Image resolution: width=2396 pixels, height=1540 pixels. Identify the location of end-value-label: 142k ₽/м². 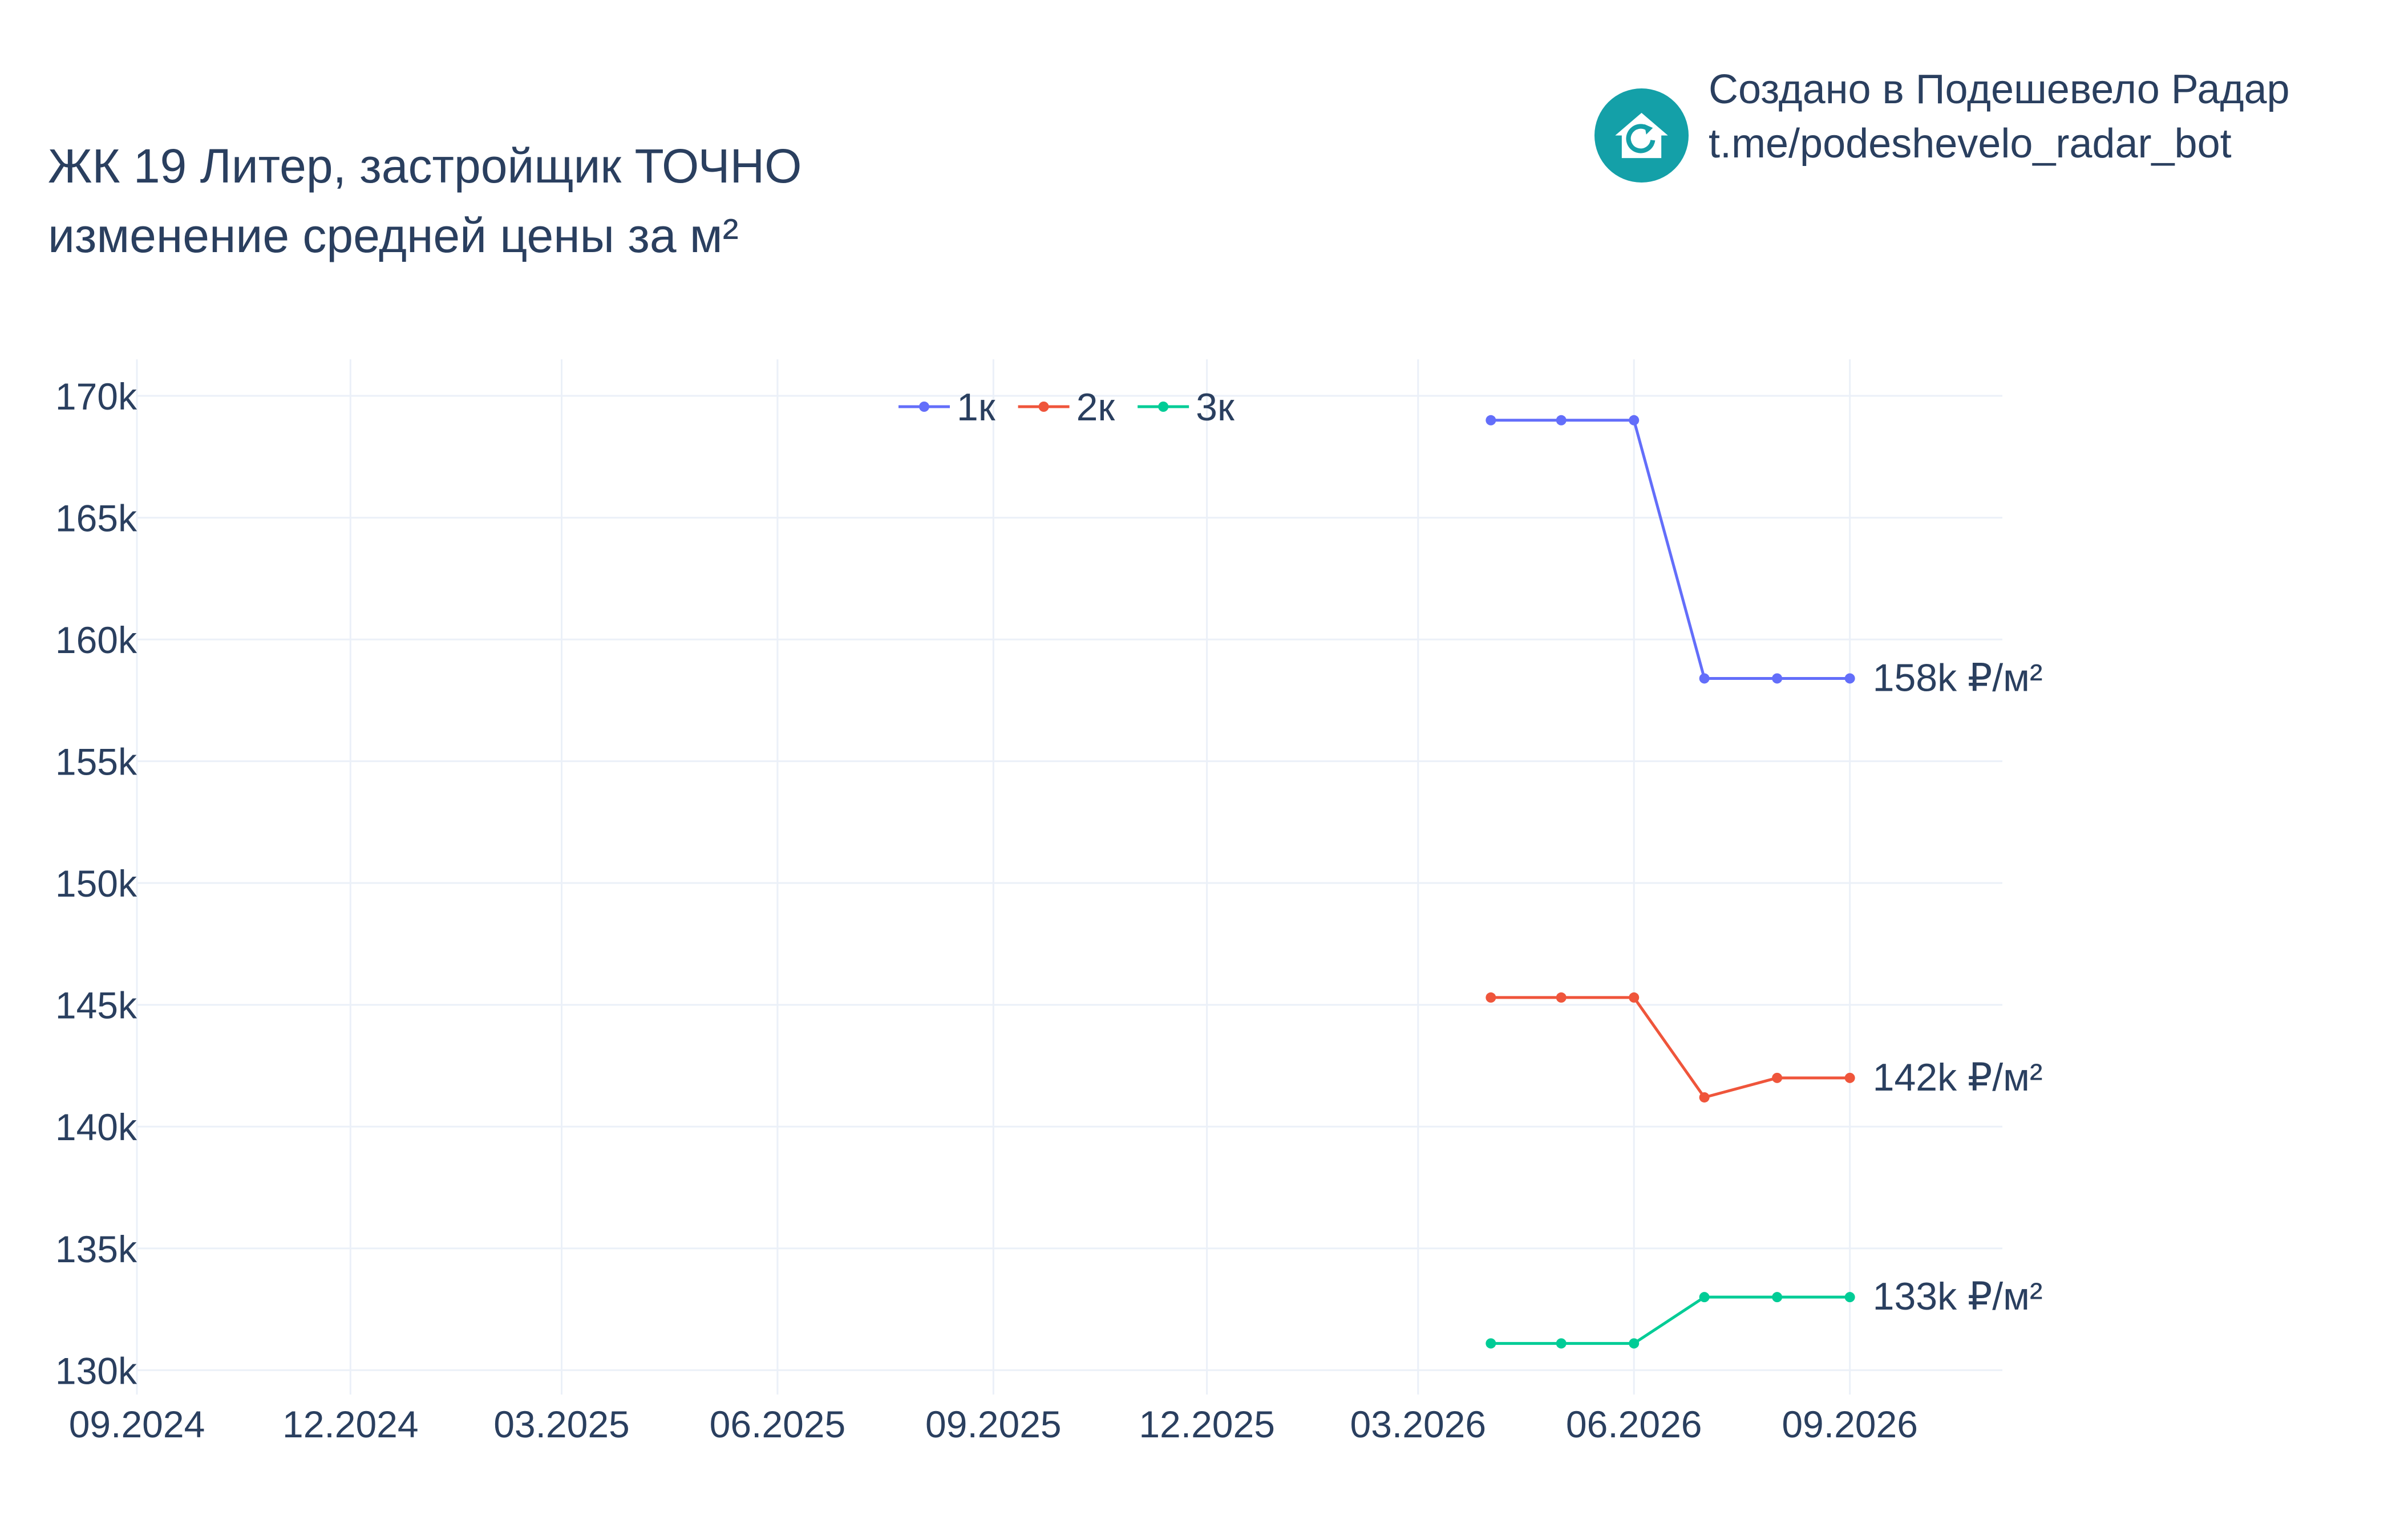
(1958, 1077).